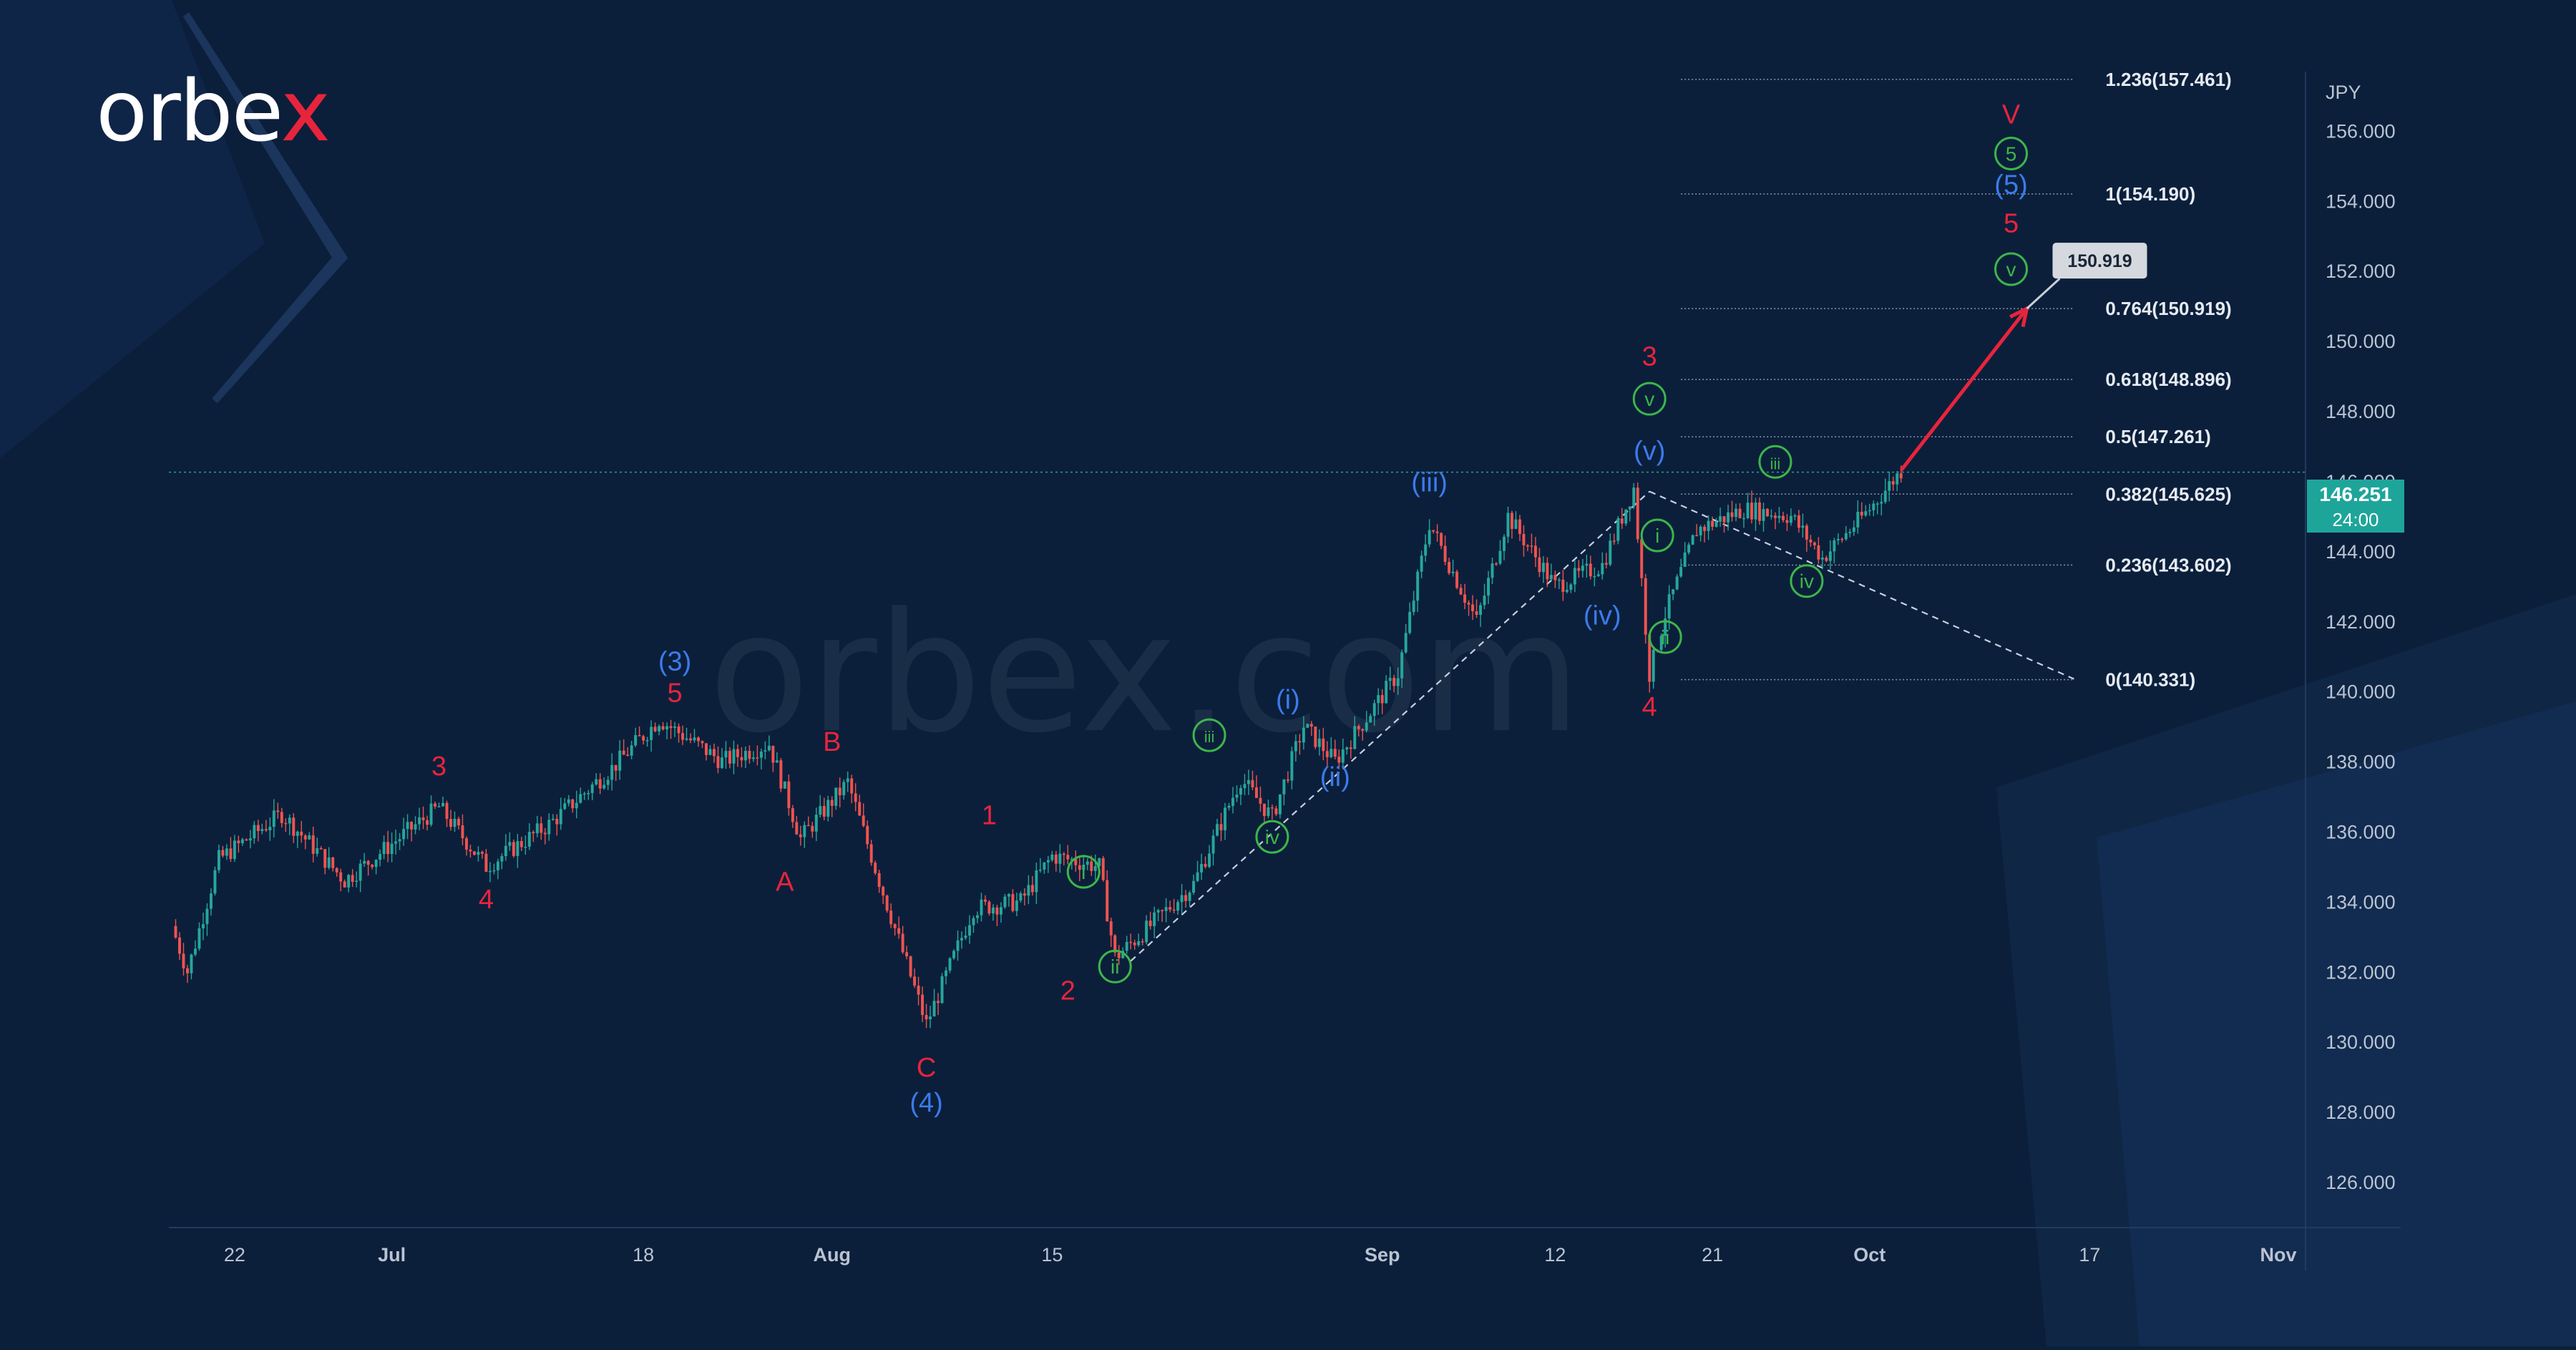  What do you see at coordinates (1602, 726) in the screenshot?
I see `triangle-lines` at bounding box center [1602, 726].